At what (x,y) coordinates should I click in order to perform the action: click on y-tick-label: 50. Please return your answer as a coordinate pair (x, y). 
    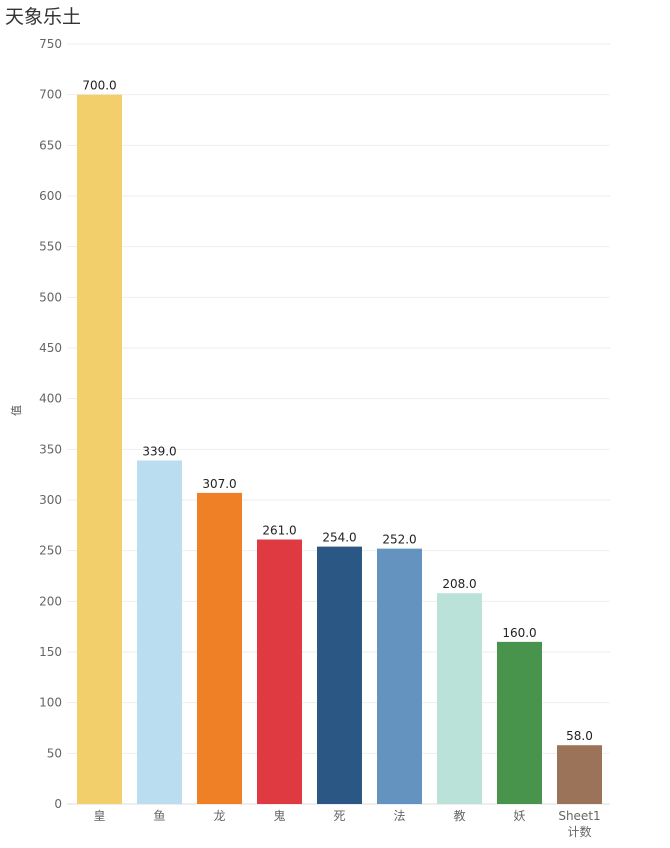
    Looking at the image, I should click on (54, 753).